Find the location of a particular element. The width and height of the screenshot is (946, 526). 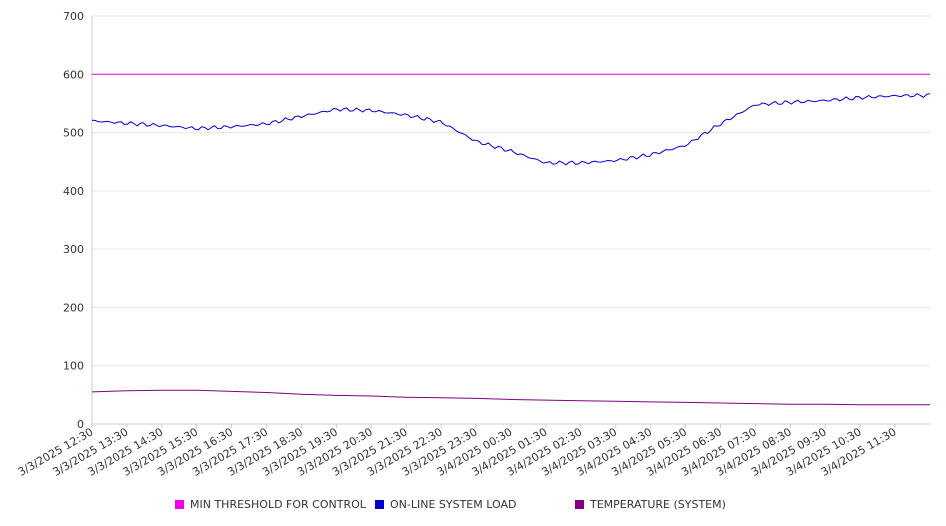

legend-item-min-threshold: MIN THRESHOLD FOR CONTROL is located at coordinates (270, 504).